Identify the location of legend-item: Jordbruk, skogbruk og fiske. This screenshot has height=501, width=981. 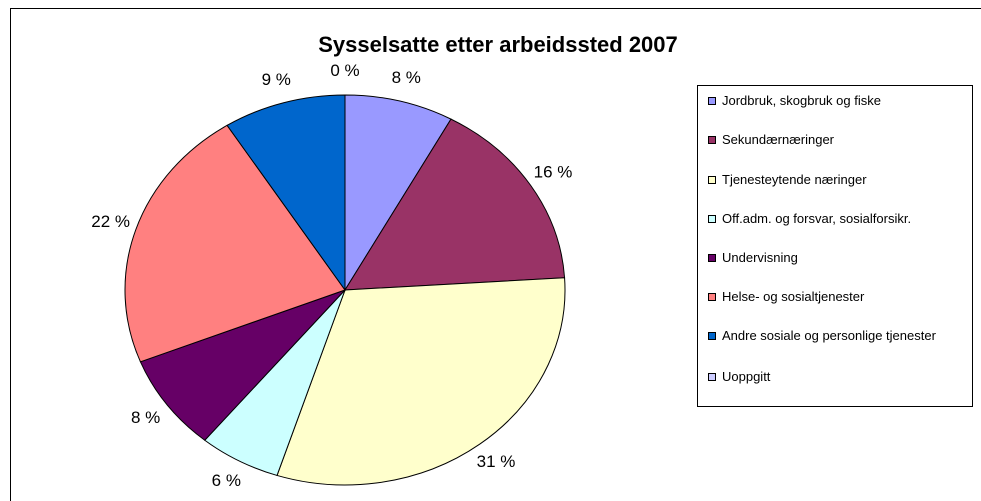
(839, 101).